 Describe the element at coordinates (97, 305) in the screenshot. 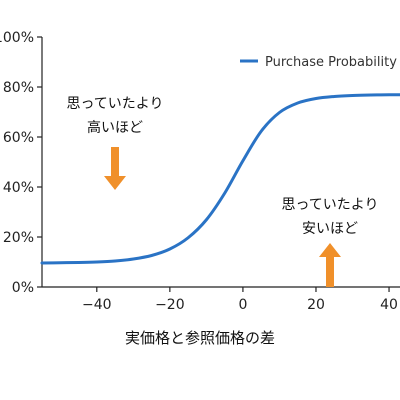

I see `x-tick-label: −40` at that location.